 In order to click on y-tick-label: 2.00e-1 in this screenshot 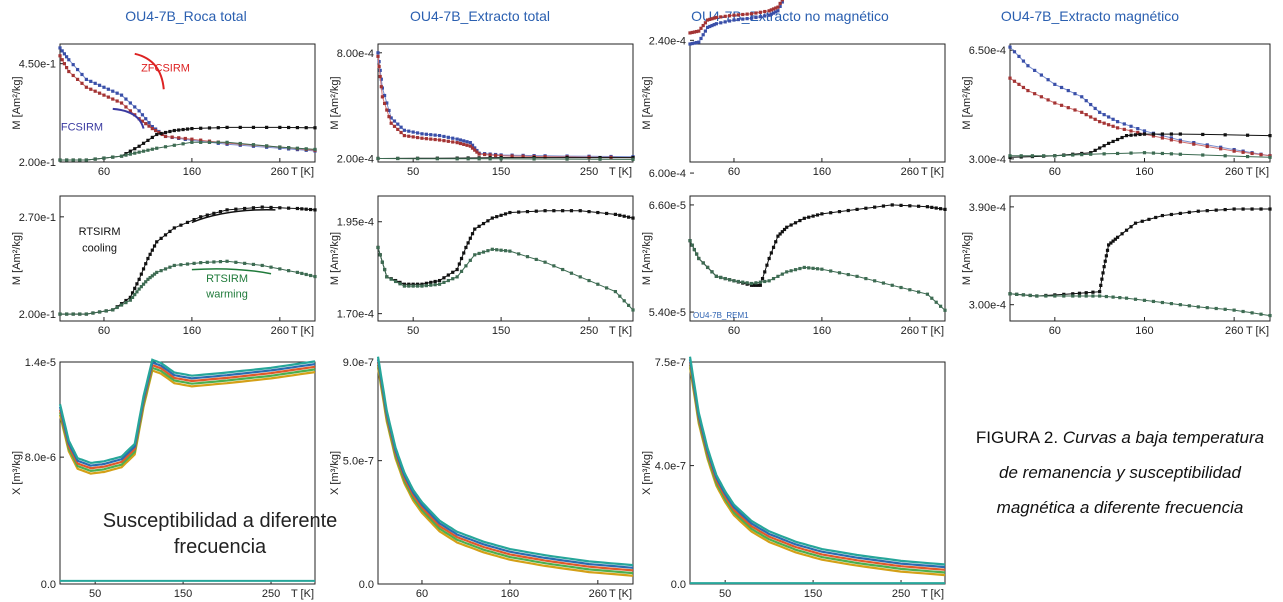, I will do `click(37, 315)`.